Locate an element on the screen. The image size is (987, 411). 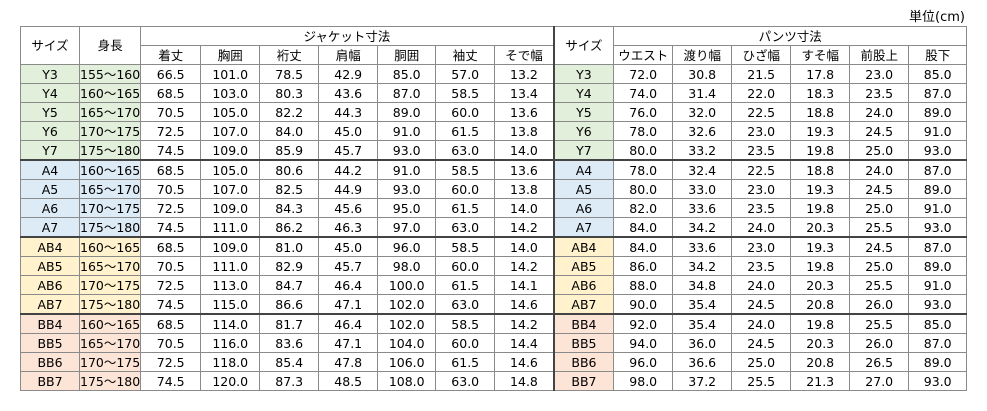
size-cell: Y7 is located at coordinates (50, 150).